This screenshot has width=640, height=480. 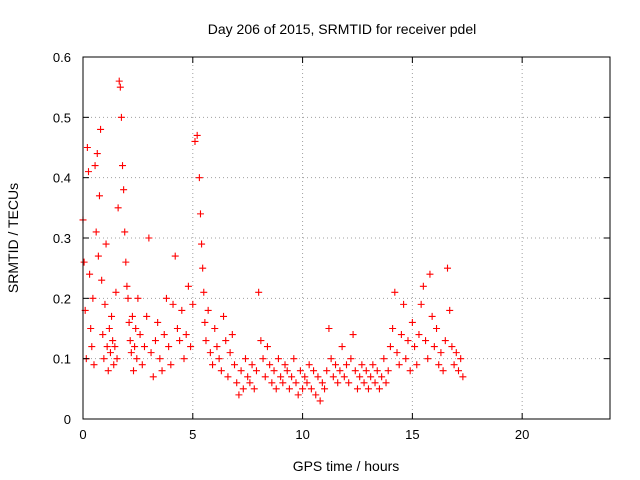 I want to click on y-tick-label: 0.3, so click(x=62, y=238).